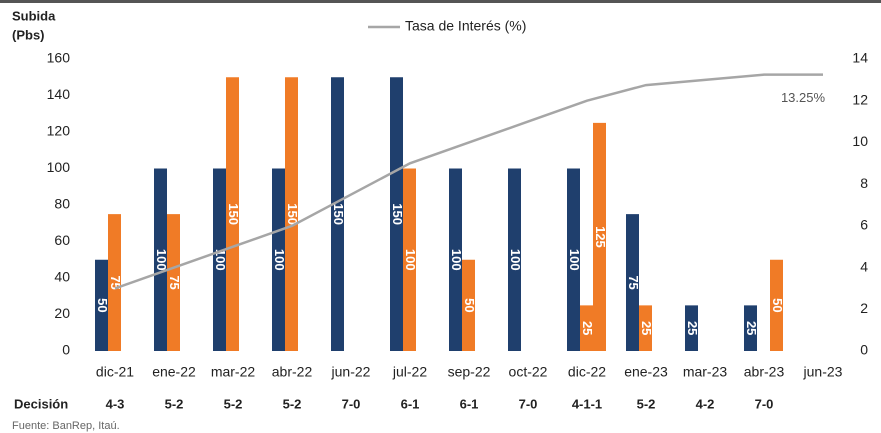  Describe the element at coordinates (351, 372) in the screenshot. I see `x-tick-label: jun-22` at that location.